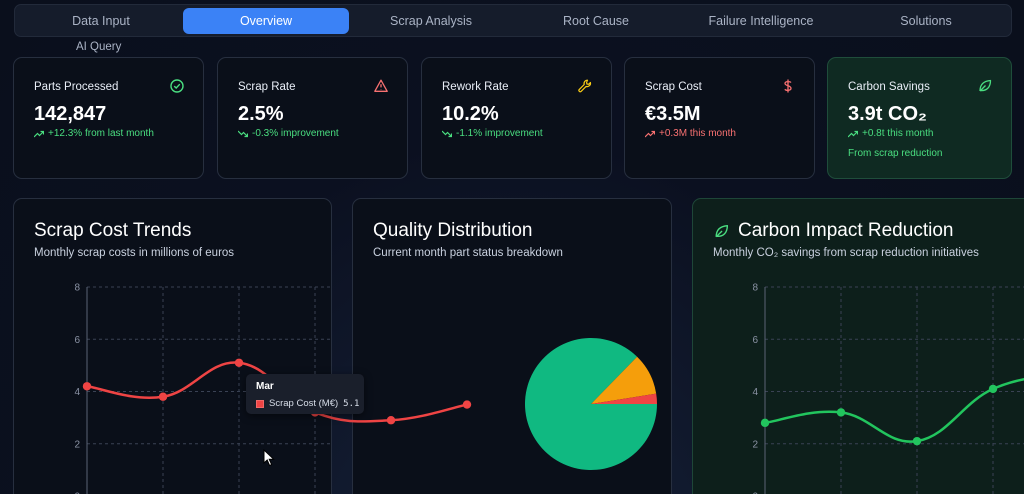 This screenshot has width=1024, height=494. Describe the element at coordinates (468, 253) in the screenshot. I see `panel-subtitle: Current month part status breakdown` at that location.